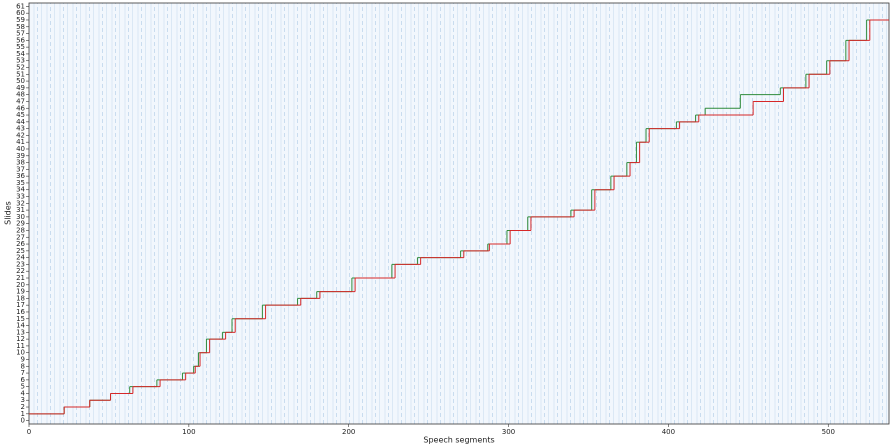 The height and width of the screenshot is (447, 890). I want to click on x-tick-label: 100, so click(188, 432).